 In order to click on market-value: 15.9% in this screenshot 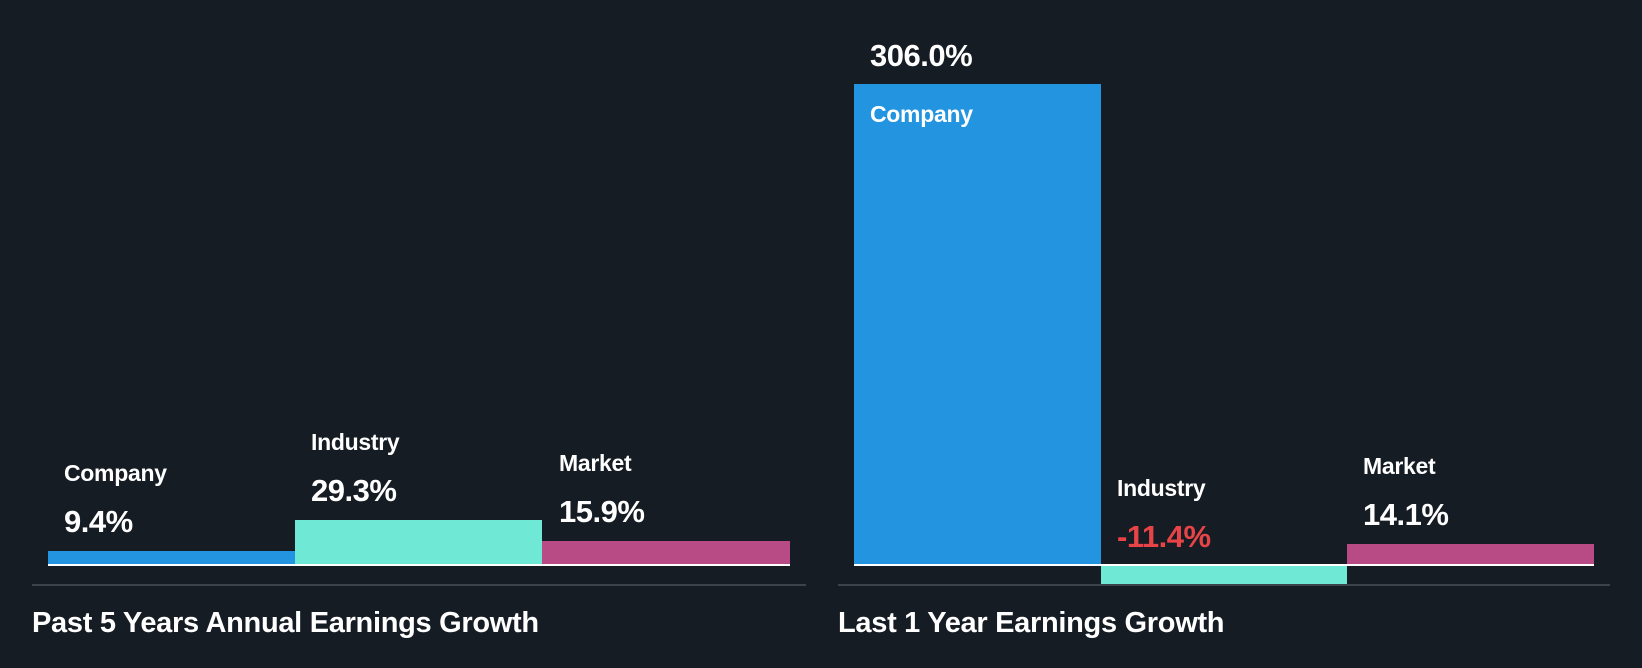, I will do `click(602, 511)`.